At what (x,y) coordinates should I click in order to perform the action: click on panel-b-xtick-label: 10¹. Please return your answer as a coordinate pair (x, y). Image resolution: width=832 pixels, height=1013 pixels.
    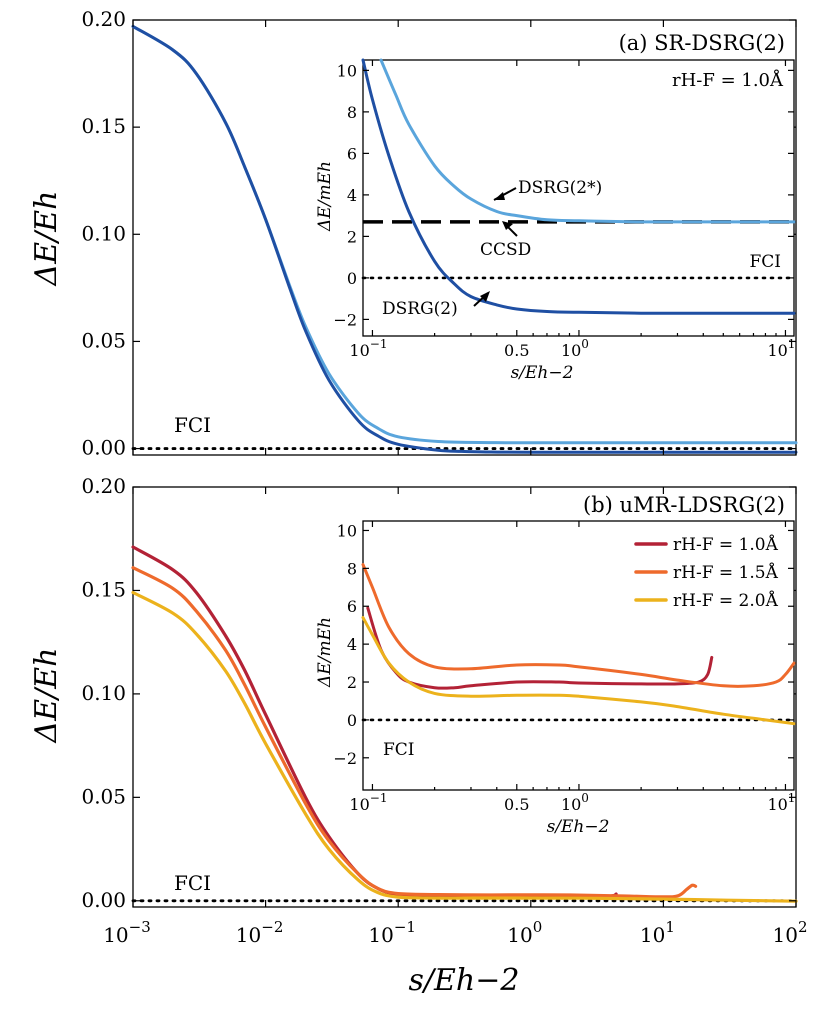
    Looking at the image, I should click on (657, 932).